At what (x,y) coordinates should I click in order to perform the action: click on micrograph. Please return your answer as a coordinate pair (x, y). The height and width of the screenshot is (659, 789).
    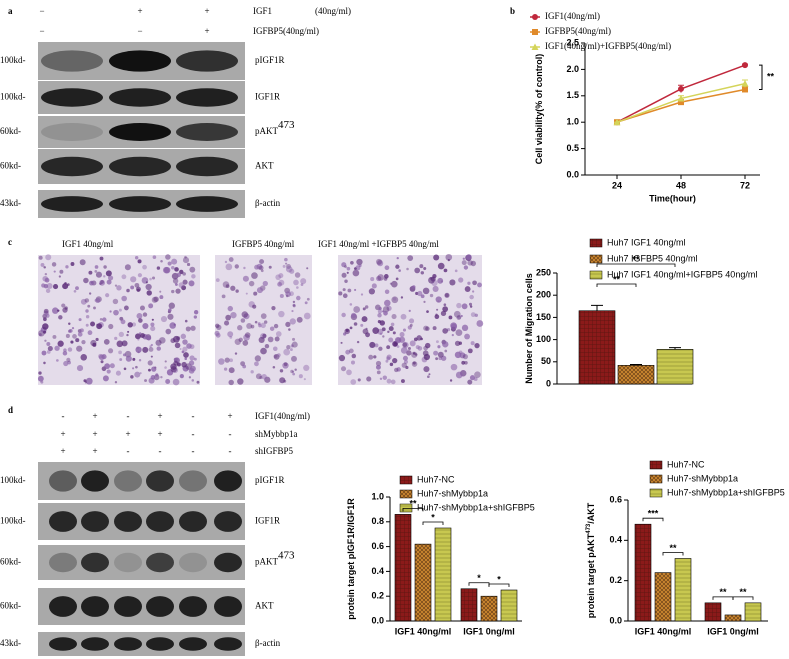
    Looking at the image, I should click on (263, 320).